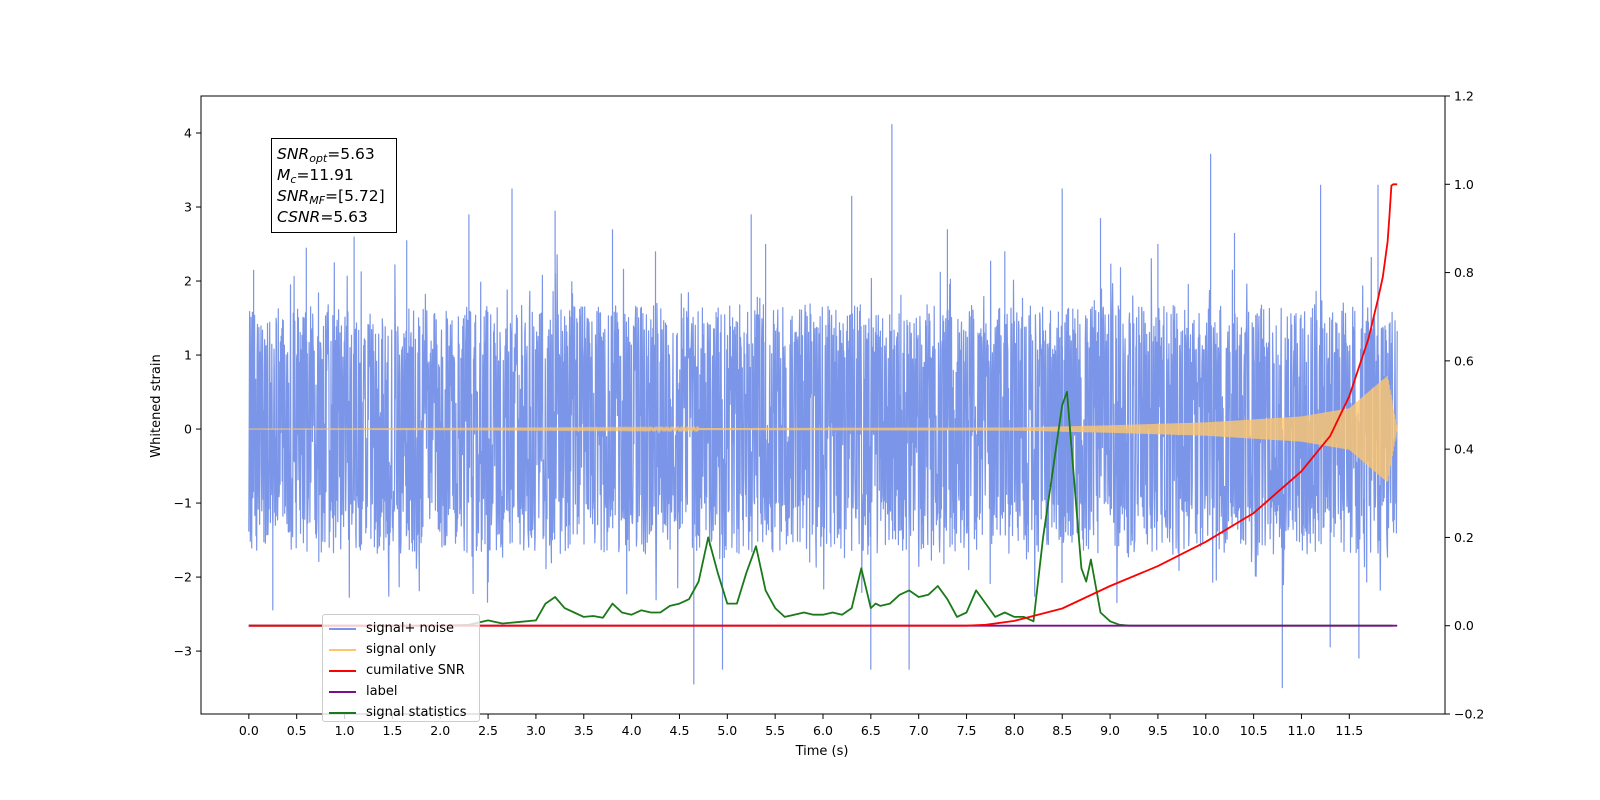 Image resolution: width=1600 pixels, height=800 pixels. What do you see at coordinates (416, 712) in the screenshot?
I see `legend-label: signal statistics` at bounding box center [416, 712].